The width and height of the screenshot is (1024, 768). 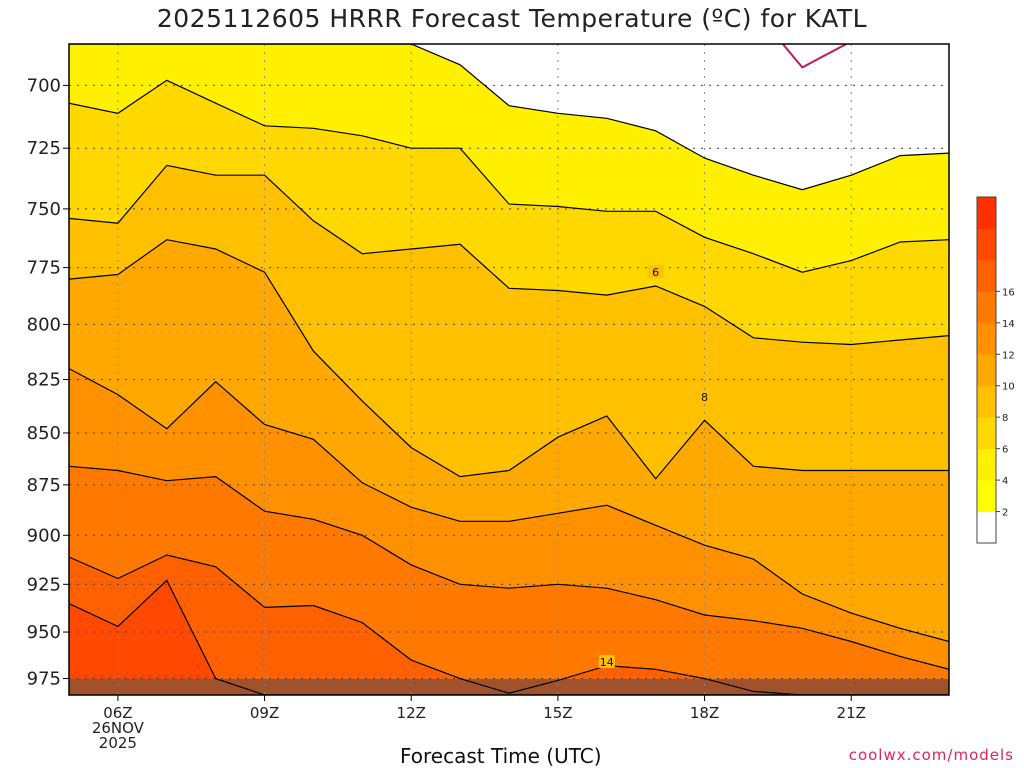 I want to click on colorbar-tick-label: 4, so click(x=1005, y=481).